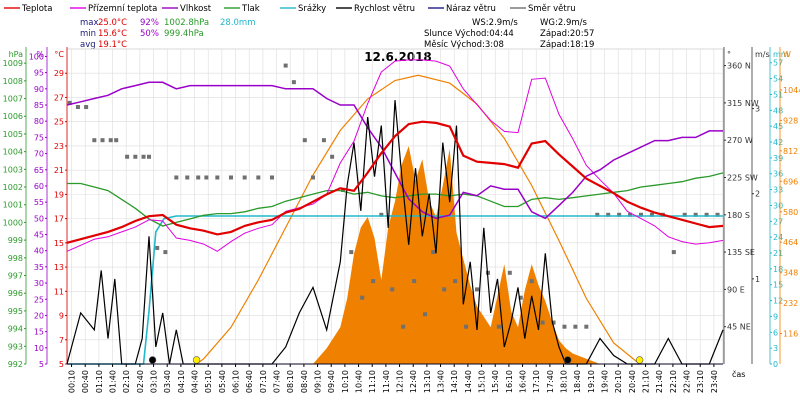 The height and width of the screenshot is (400, 800). Describe the element at coordinates (564, 23) in the screenshot. I see `info-wg: WG:2.9m/s` at that location.